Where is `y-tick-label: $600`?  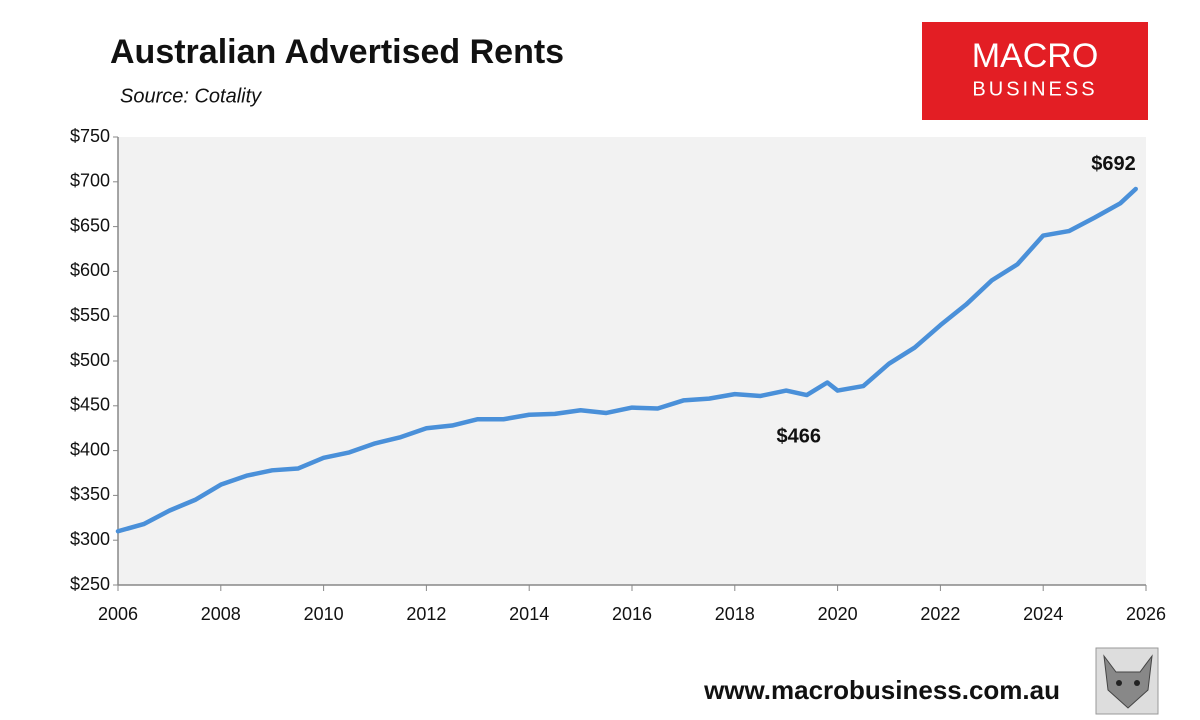 y-tick-label: $600 is located at coordinates (90, 270).